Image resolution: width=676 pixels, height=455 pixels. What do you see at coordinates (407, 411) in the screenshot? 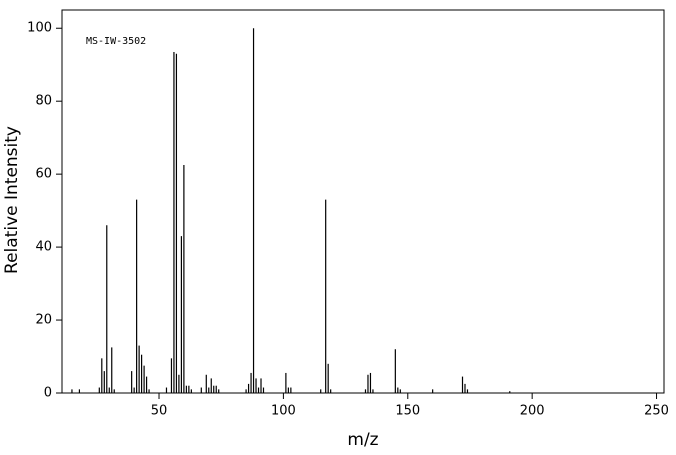
I see `x-tick-label: 150` at bounding box center [407, 411].